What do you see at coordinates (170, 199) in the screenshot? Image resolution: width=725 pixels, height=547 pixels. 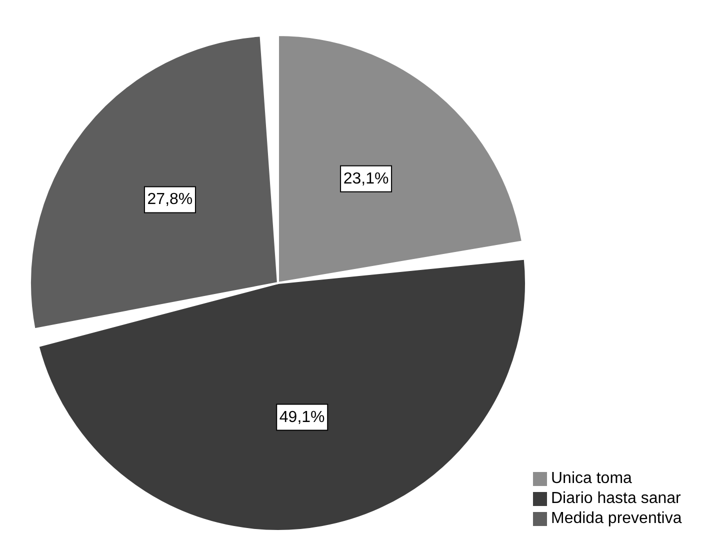 I see `data-label: 27,8%` at bounding box center [170, 199].